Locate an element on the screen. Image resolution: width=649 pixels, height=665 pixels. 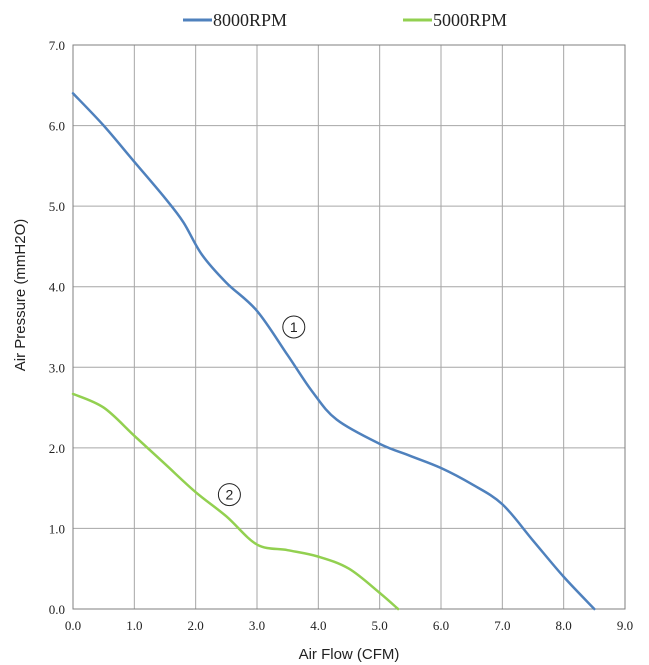
y-axis-title: Air Pressure (mmH2O) is located at coordinates (20, 295).